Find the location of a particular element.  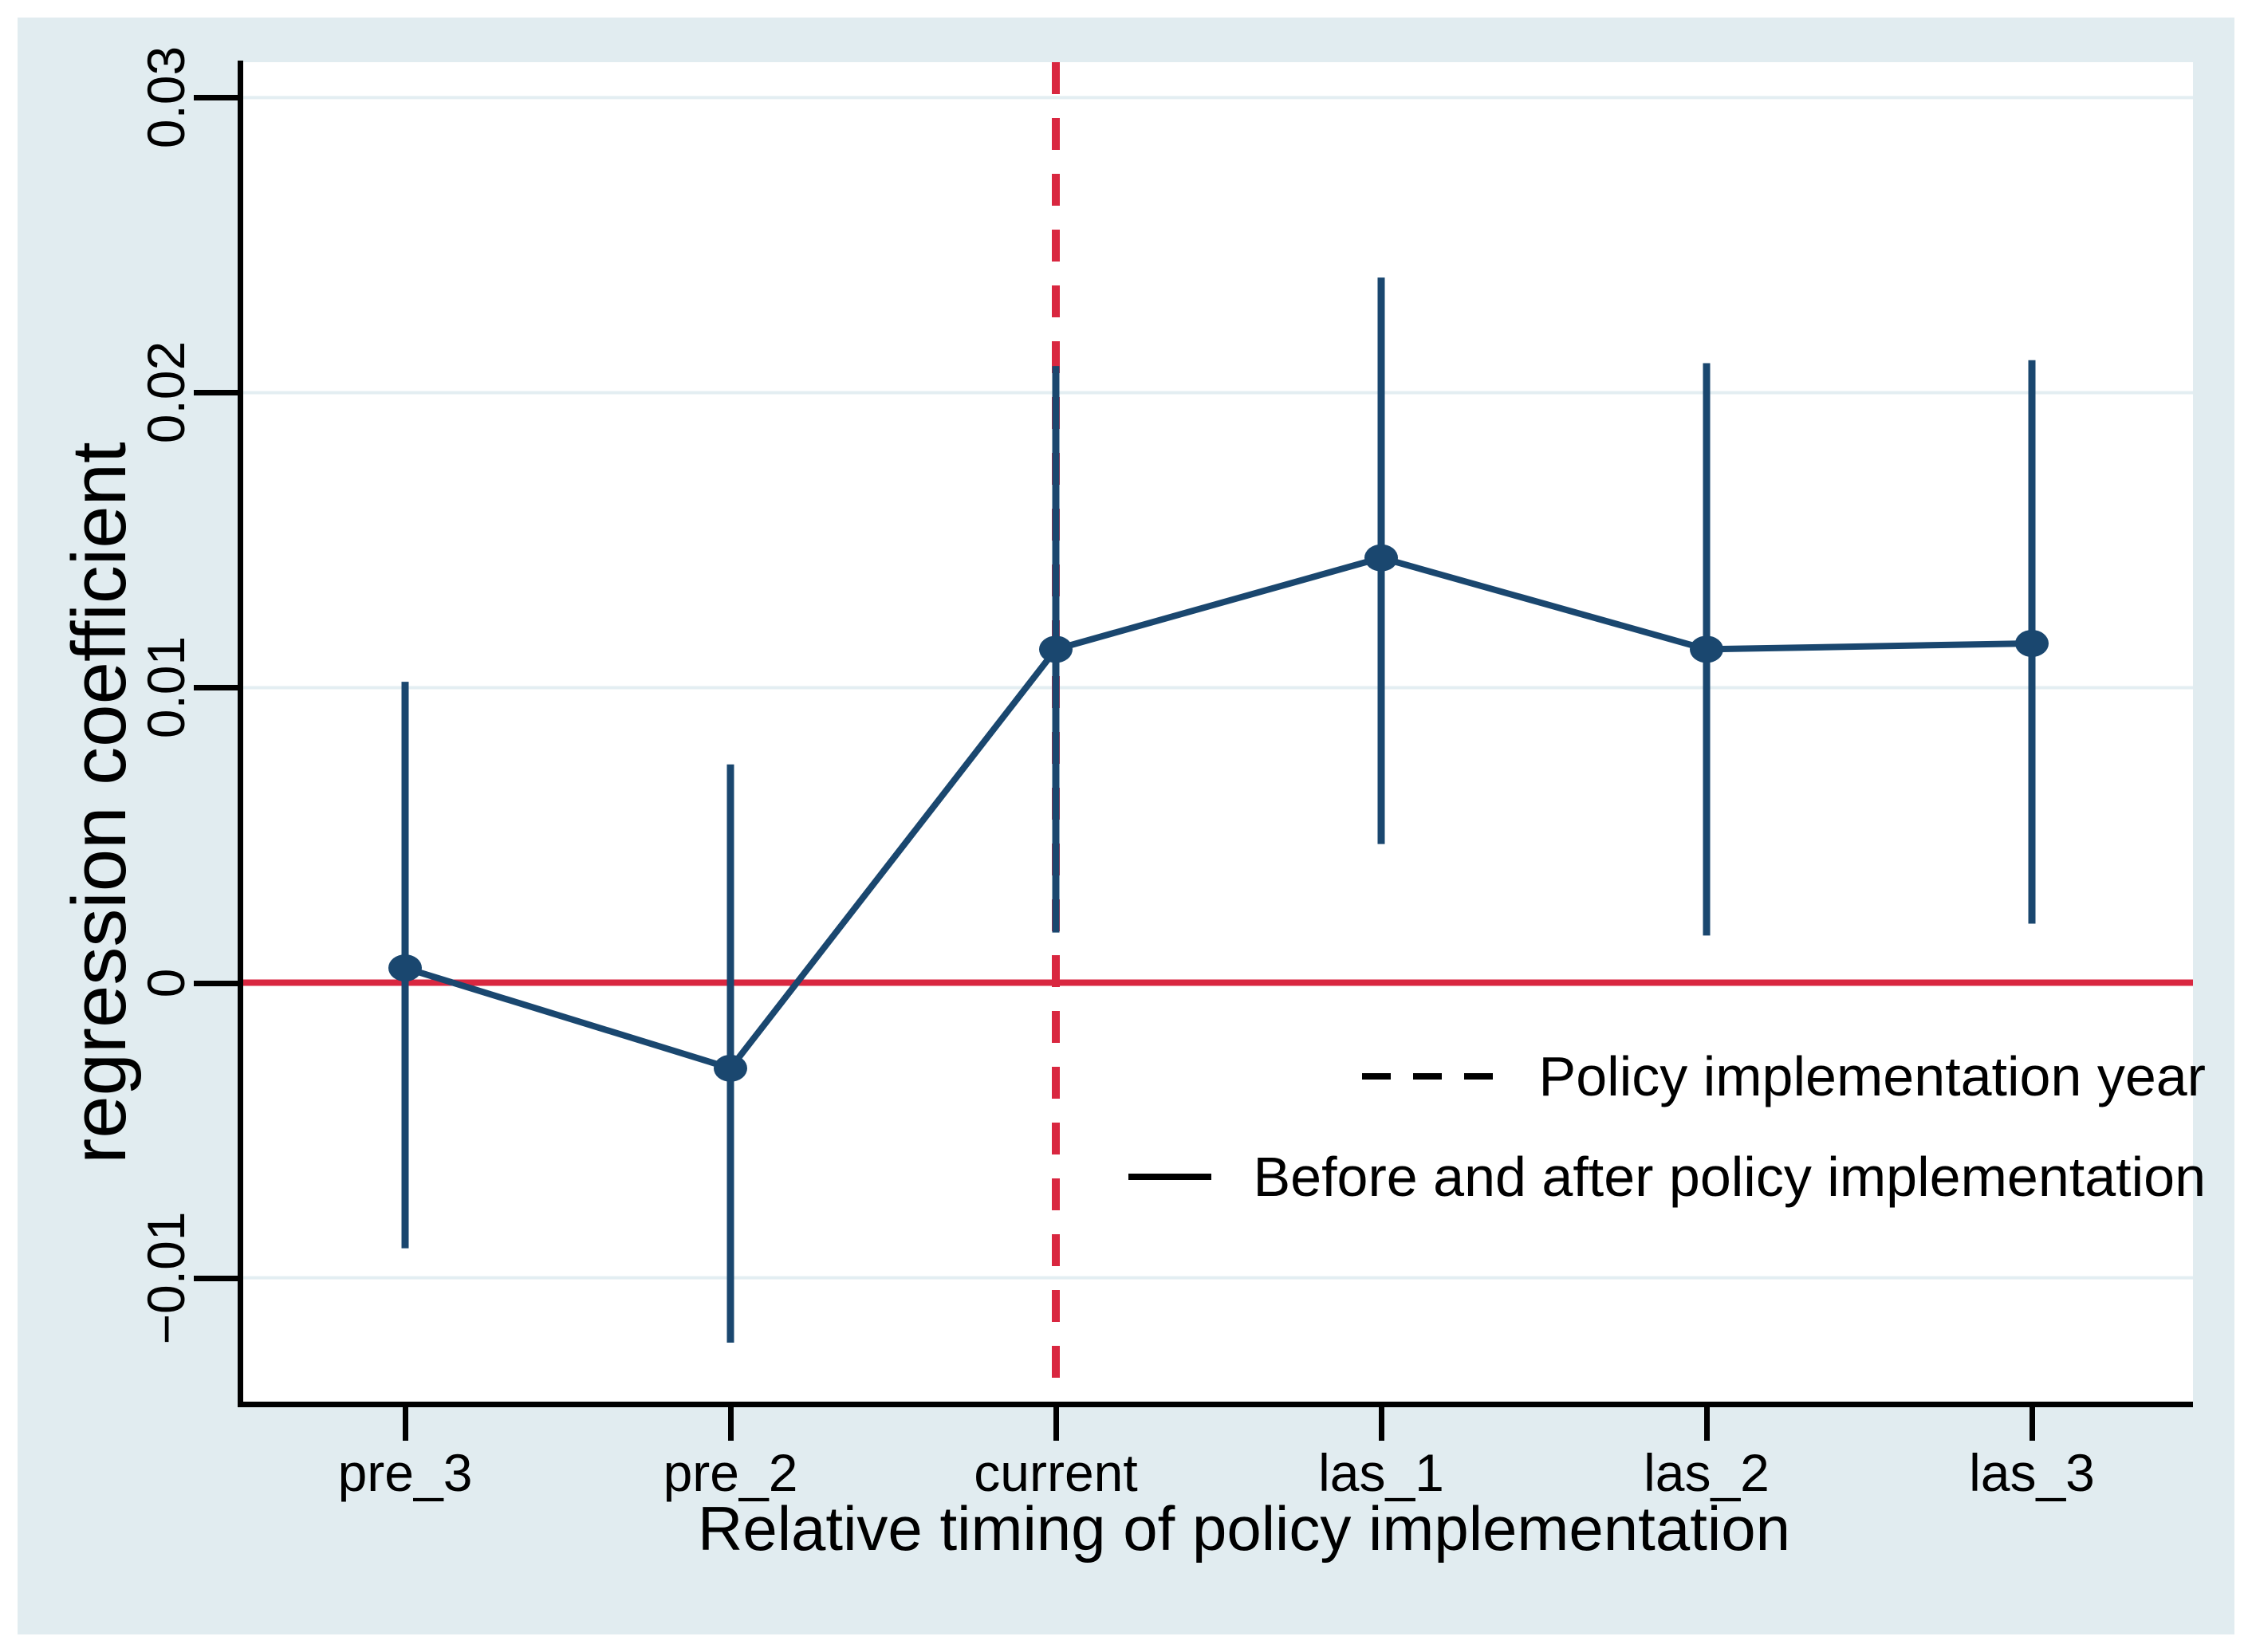

legend-row: Before and after policy implementation is located at coordinates (1667, 1177).